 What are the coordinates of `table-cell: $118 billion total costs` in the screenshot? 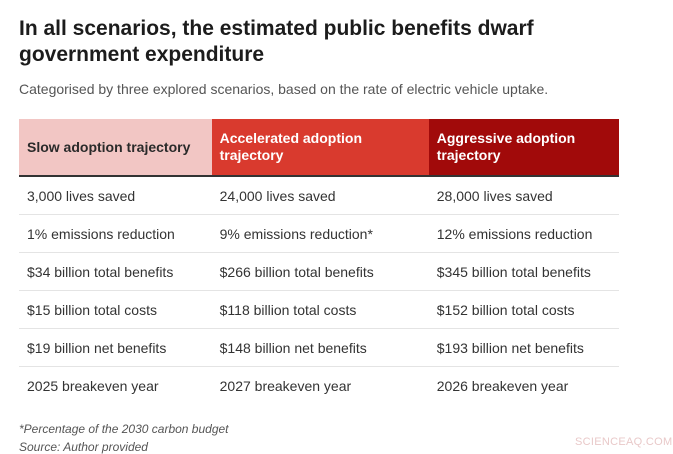 It's located at (320, 309).